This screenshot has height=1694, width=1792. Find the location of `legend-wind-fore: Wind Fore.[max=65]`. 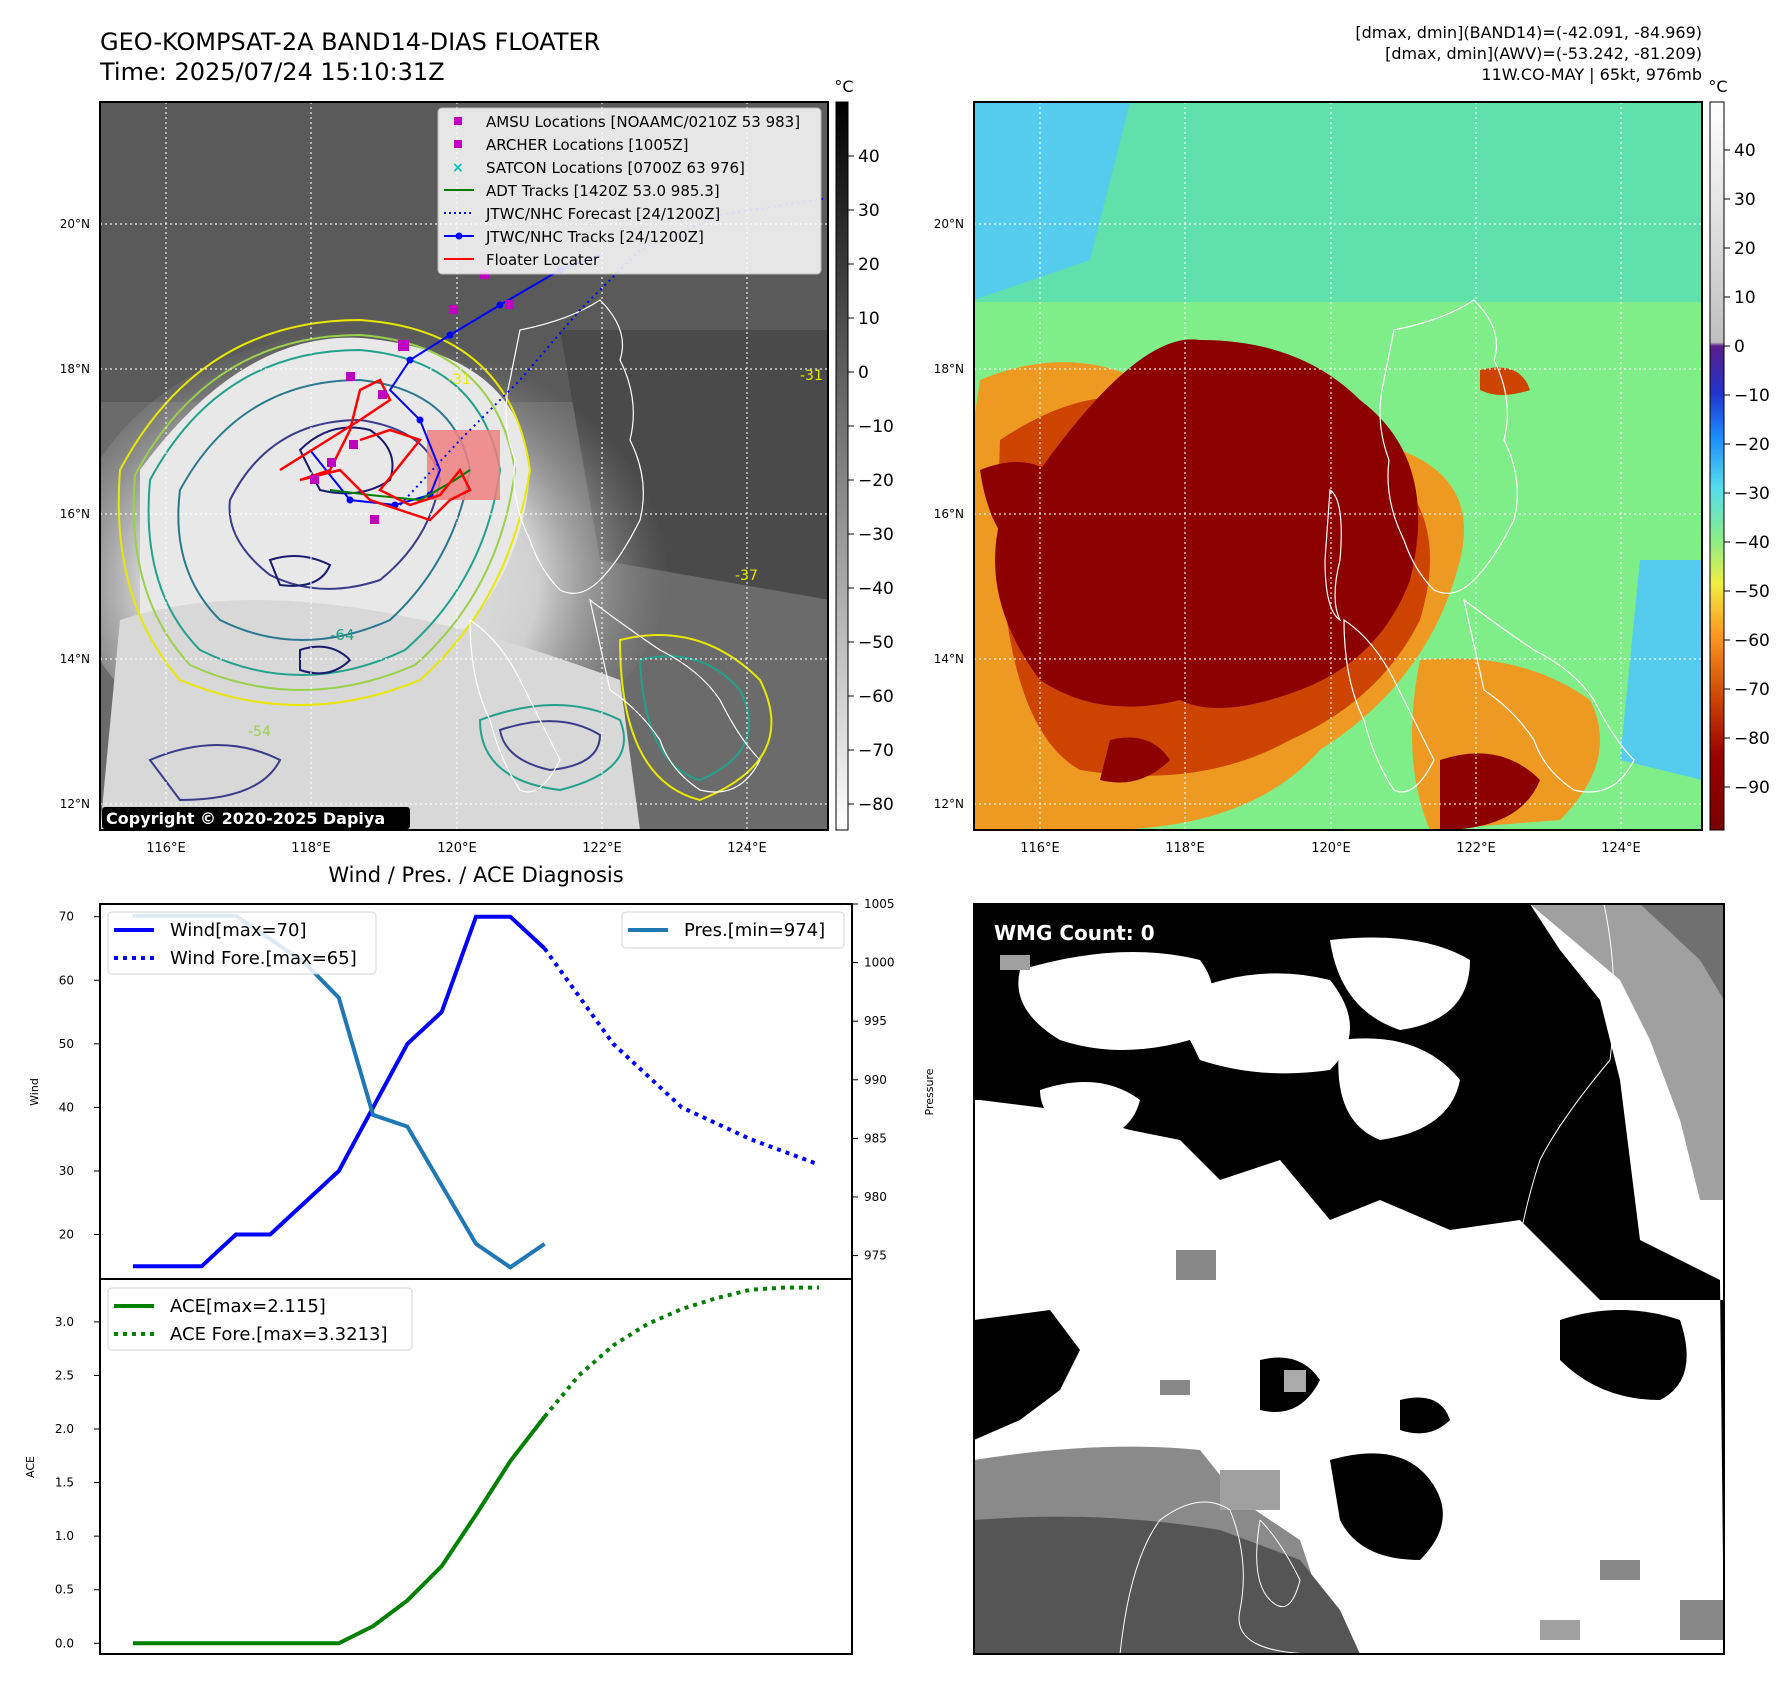

legend-wind-fore: Wind Fore.[max=65] is located at coordinates (263, 958).